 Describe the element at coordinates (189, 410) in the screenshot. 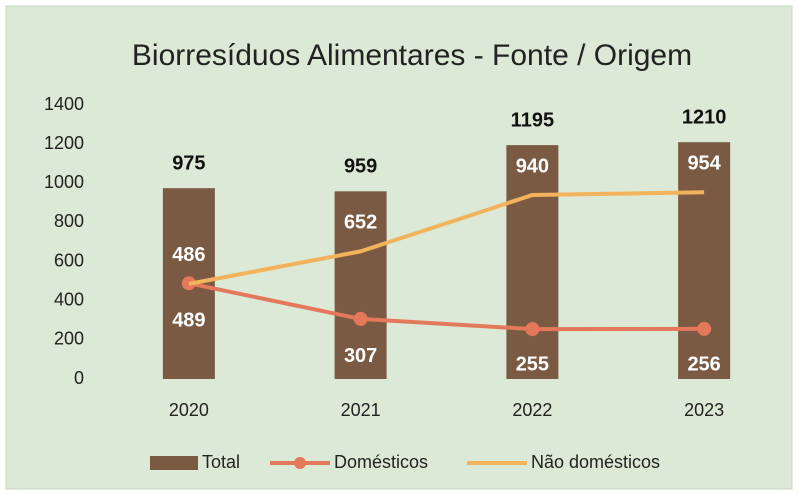

I see `x-tick-label: 2020` at that location.